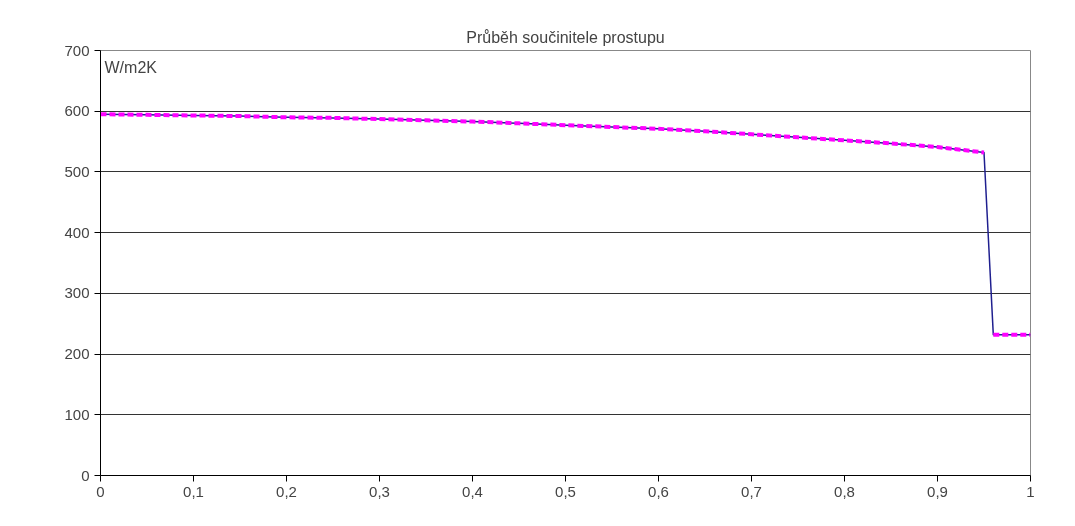 This screenshot has width=1075, height=526. What do you see at coordinates (379, 491) in the screenshot?
I see `x-tick-label: 0,3` at bounding box center [379, 491].